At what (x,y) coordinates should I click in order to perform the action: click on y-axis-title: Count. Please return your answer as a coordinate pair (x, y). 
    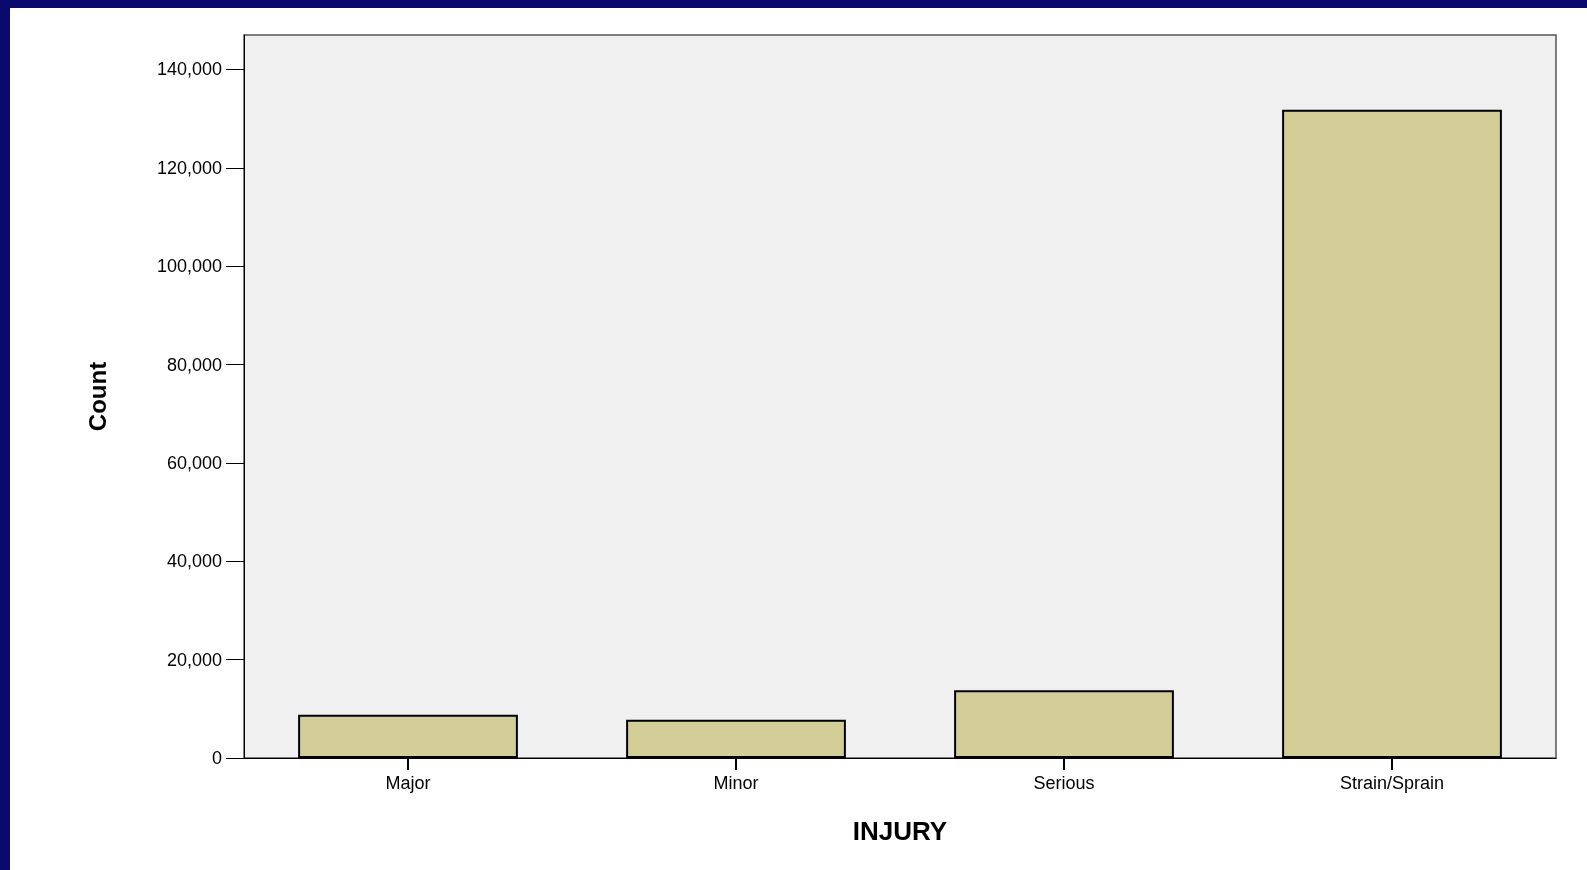
    Looking at the image, I should click on (97, 396).